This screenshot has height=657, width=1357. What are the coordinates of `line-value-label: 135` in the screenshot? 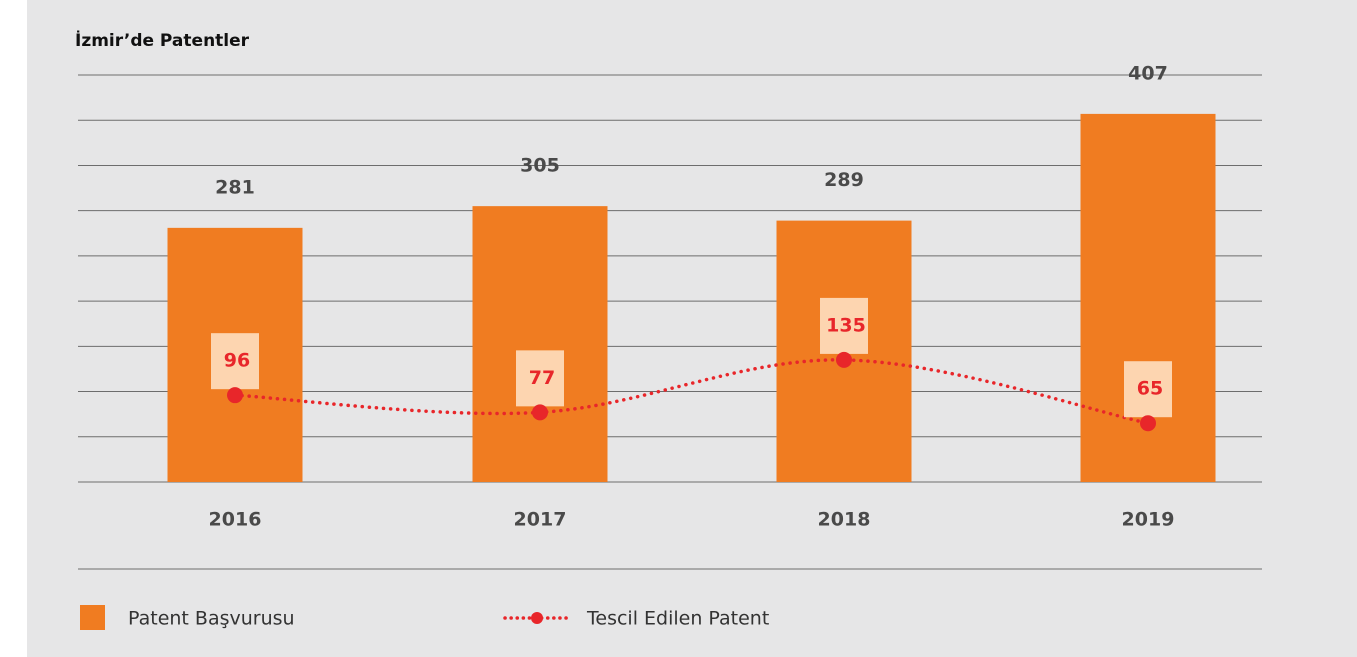 It's located at (846, 325).